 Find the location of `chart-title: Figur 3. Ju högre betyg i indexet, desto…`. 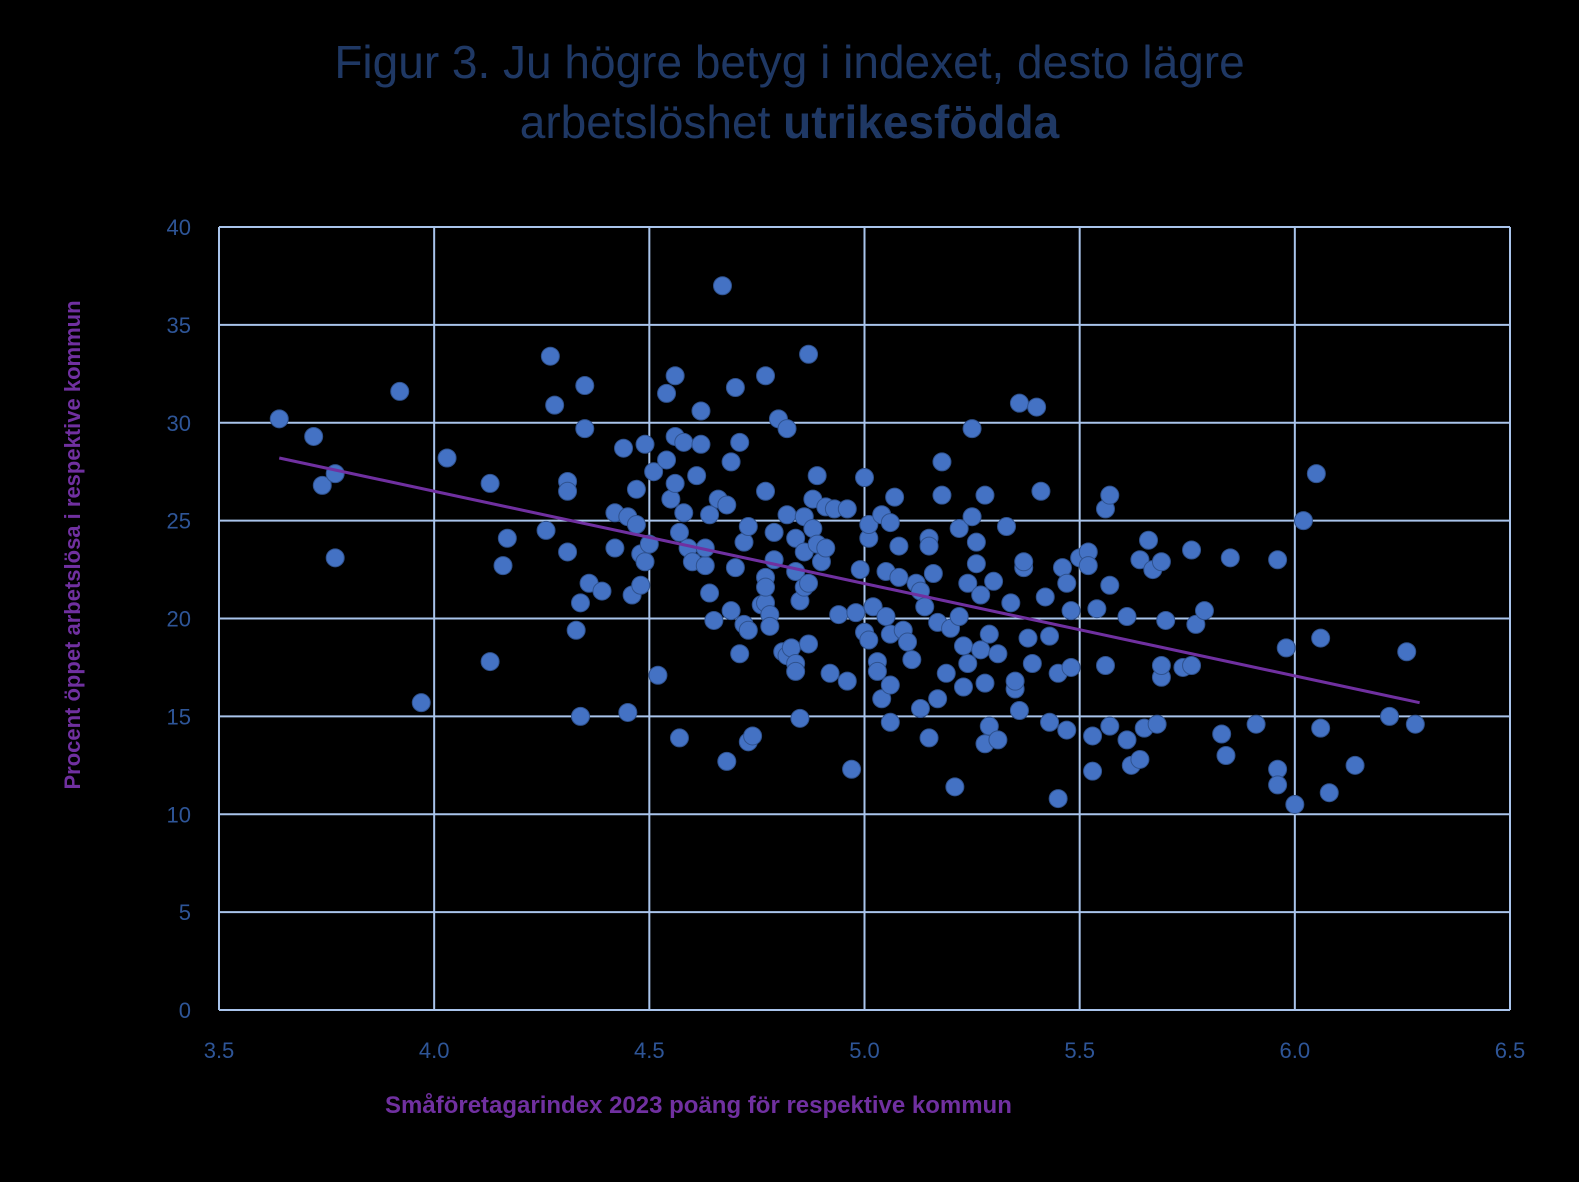

chart-title: Figur 3. Ju högre betyg i indexet, desto… is located at coordinates (789, 92).